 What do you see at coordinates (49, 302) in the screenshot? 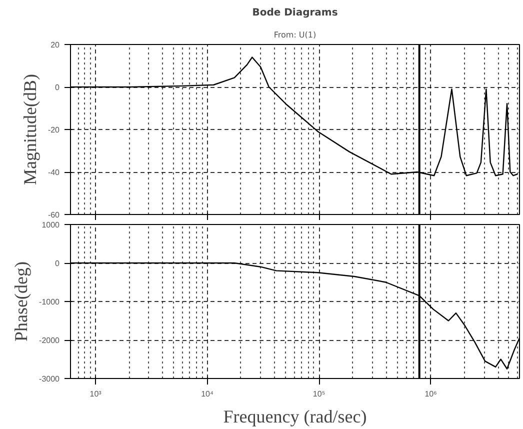
I see `y-tick-label: -1000` at bounding box center [49, 302].